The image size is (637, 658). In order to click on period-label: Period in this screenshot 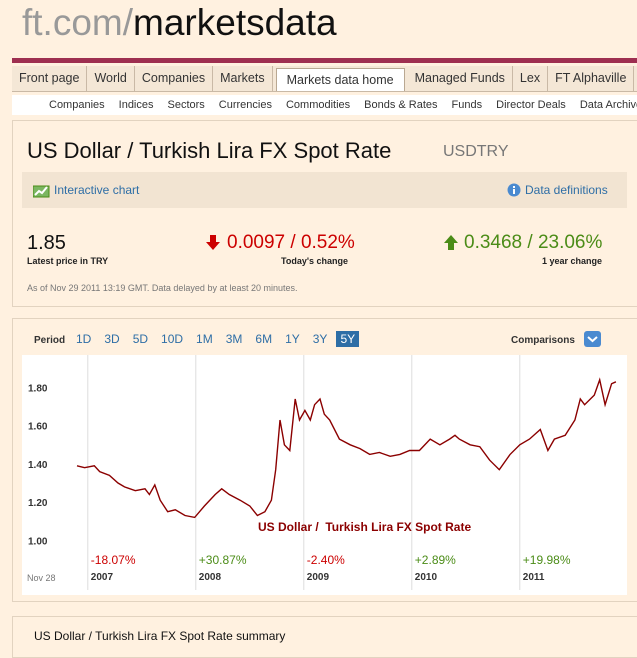, I will do `click(50, 340)`.